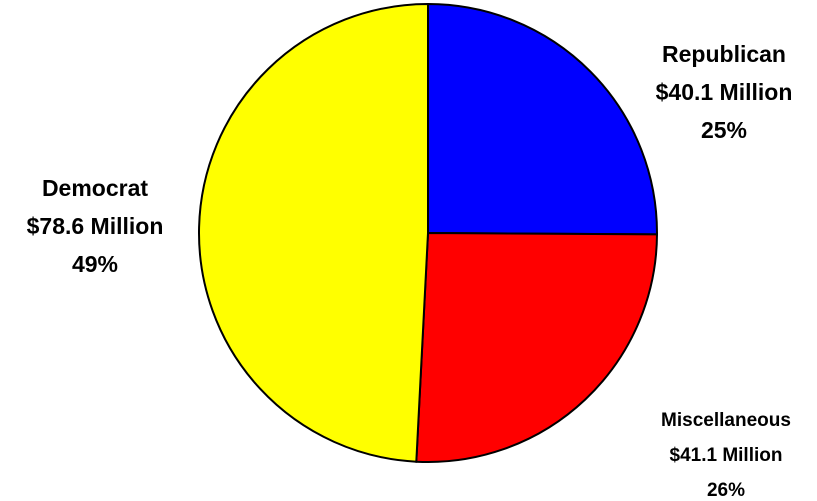 This screenshot has width=817, height=501. What do you see at coordinates (724, 92) in the screenshot?
I see `slice-value-label: $40.1 Million` at bounding box center [724, 92].